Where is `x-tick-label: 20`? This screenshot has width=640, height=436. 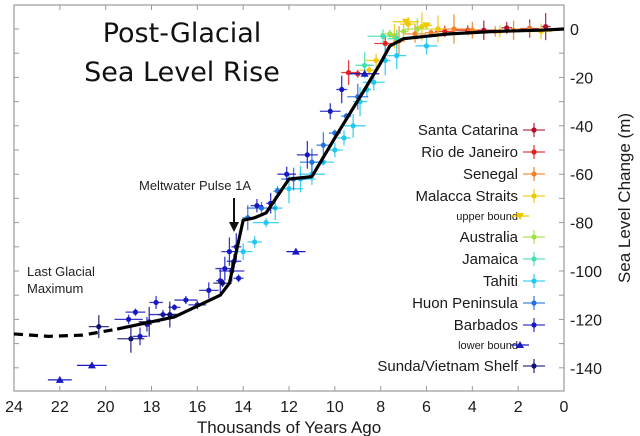
x-tick-label: 20 is located at coordinates (106, 407).